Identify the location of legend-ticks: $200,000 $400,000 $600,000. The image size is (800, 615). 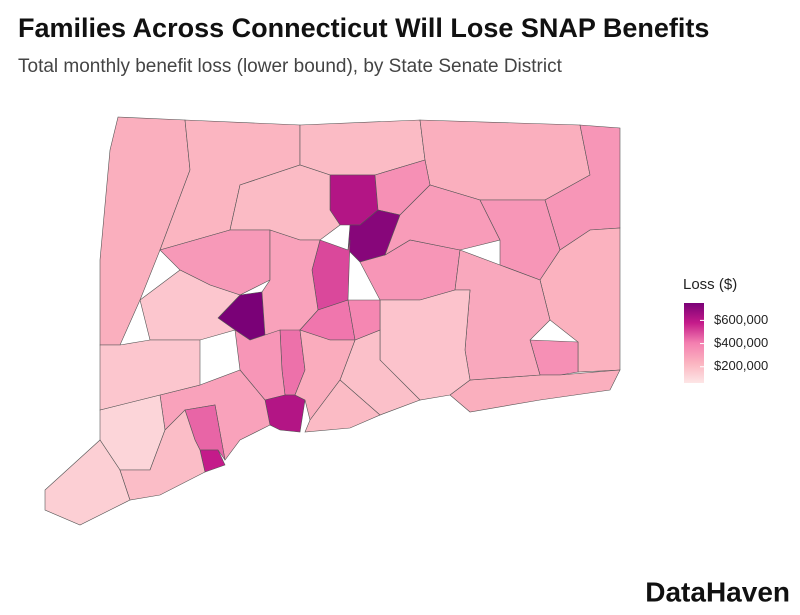
(734, 342).